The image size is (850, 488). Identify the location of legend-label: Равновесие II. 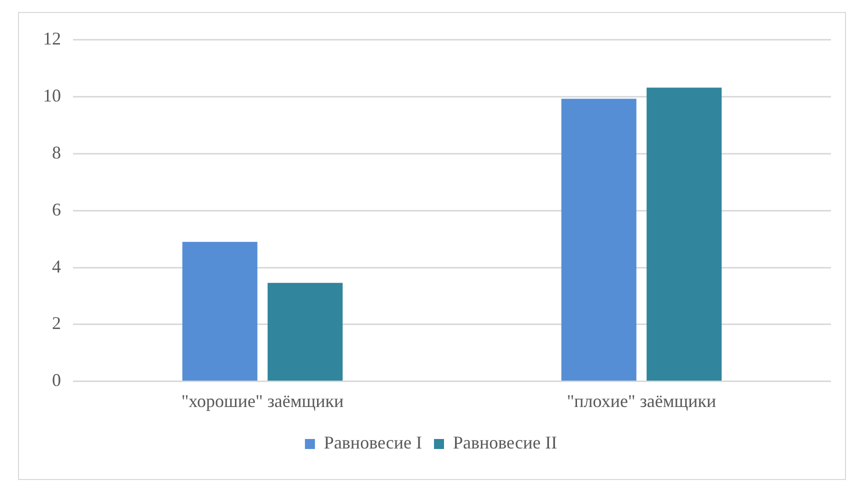
(505, 442).